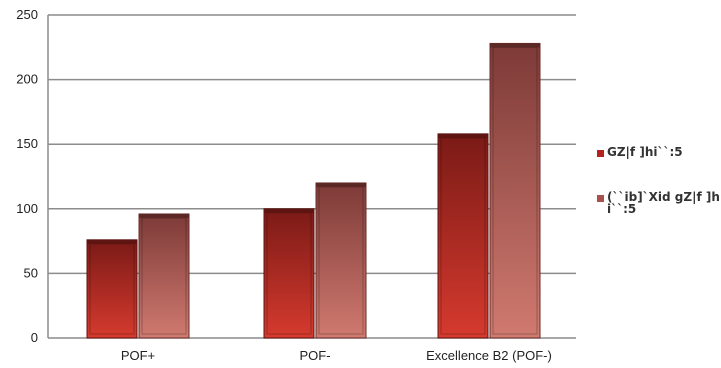 The height and width of the screenshot is (368, 721). Describe the element at coordinates (34, 337) in the screenshot. I see `y-tick-label: 0` at that location.